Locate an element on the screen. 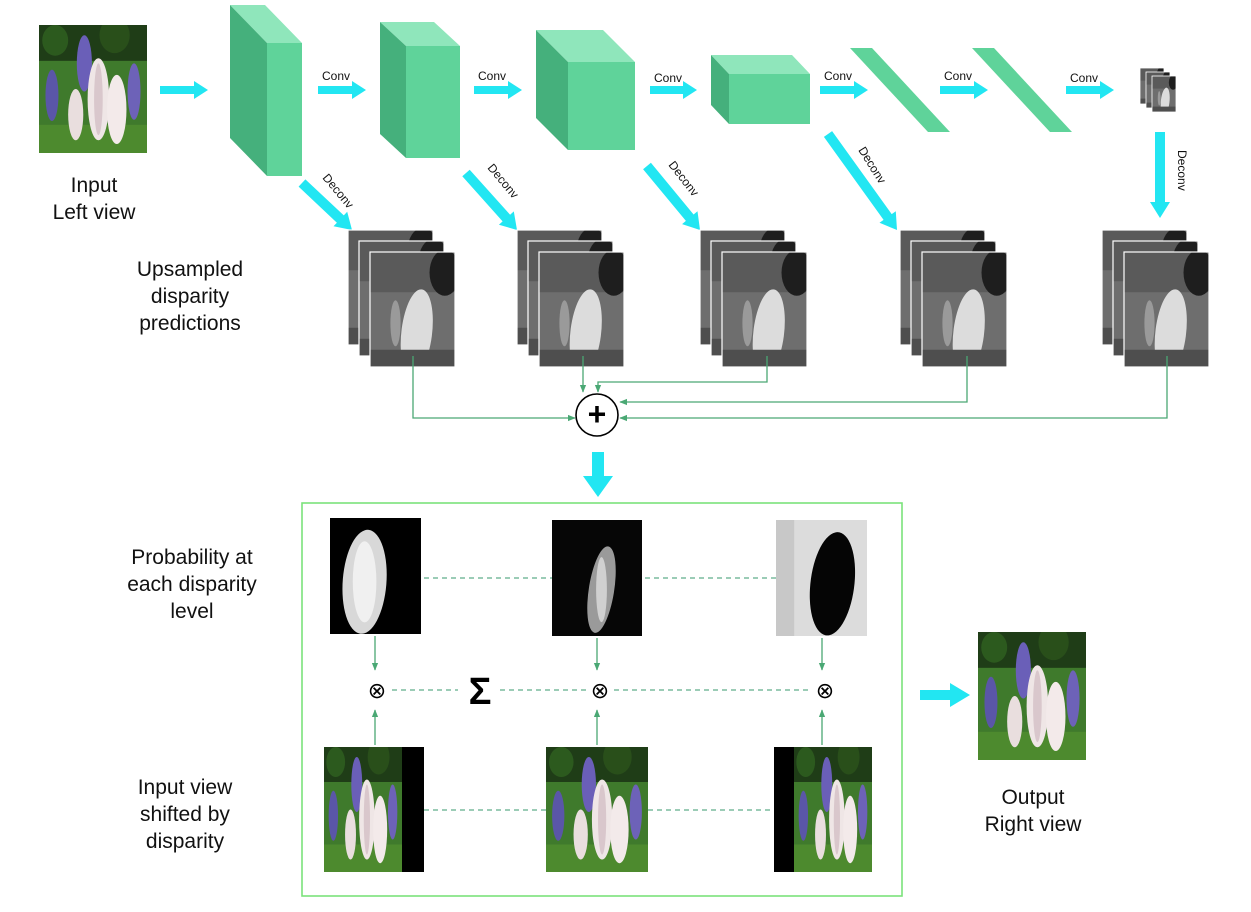 Image resolution: width=1251 pixels, height=912 pixels. probability-label: Probability at each disparity level is located at coordinates (192, 584).